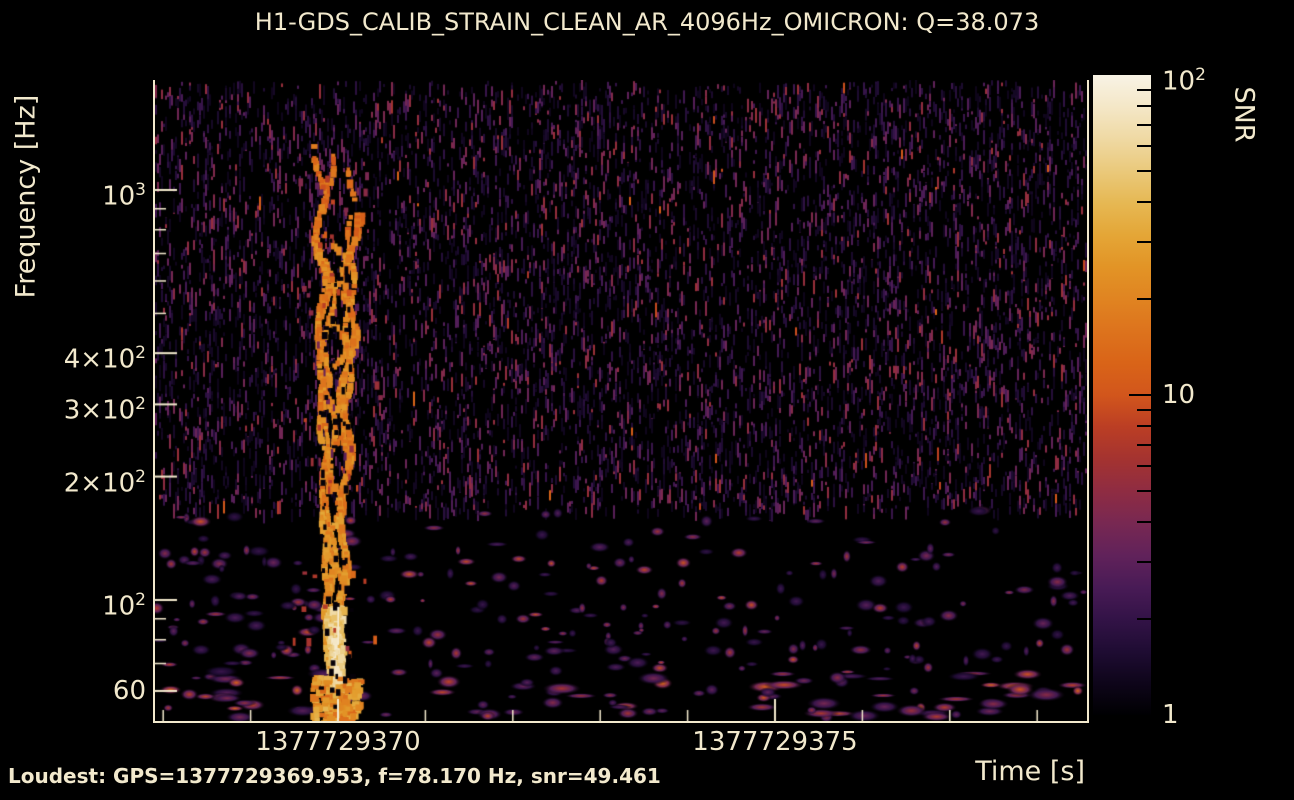 This screenshot has height=800, width=1294. I want to click on colorbar-tick-label-100: 102, so click(1184, 81).